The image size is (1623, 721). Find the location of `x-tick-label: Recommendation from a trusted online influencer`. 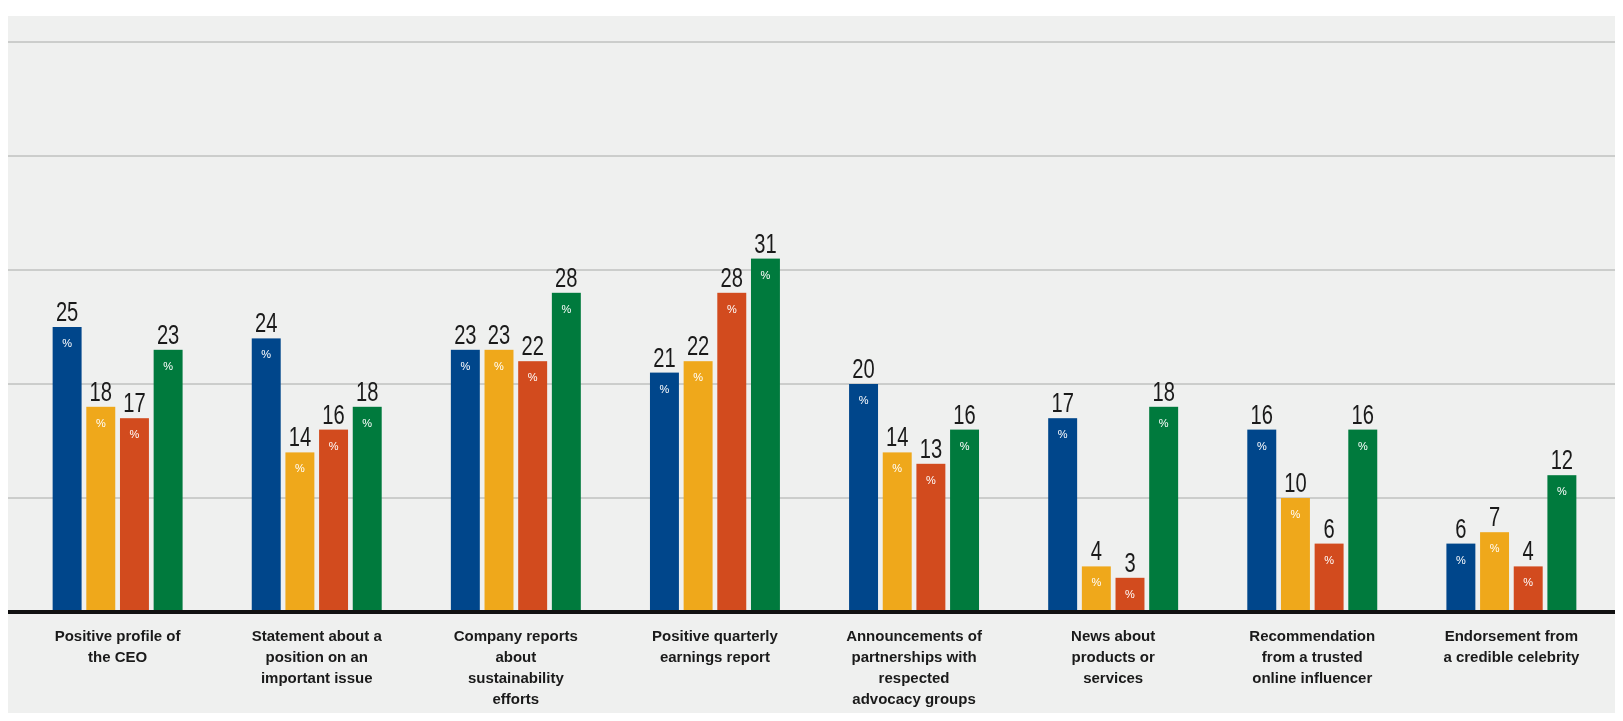

x-tick-label: Recommendation from a trusted online influencer is located at coordinates (1312, 656).